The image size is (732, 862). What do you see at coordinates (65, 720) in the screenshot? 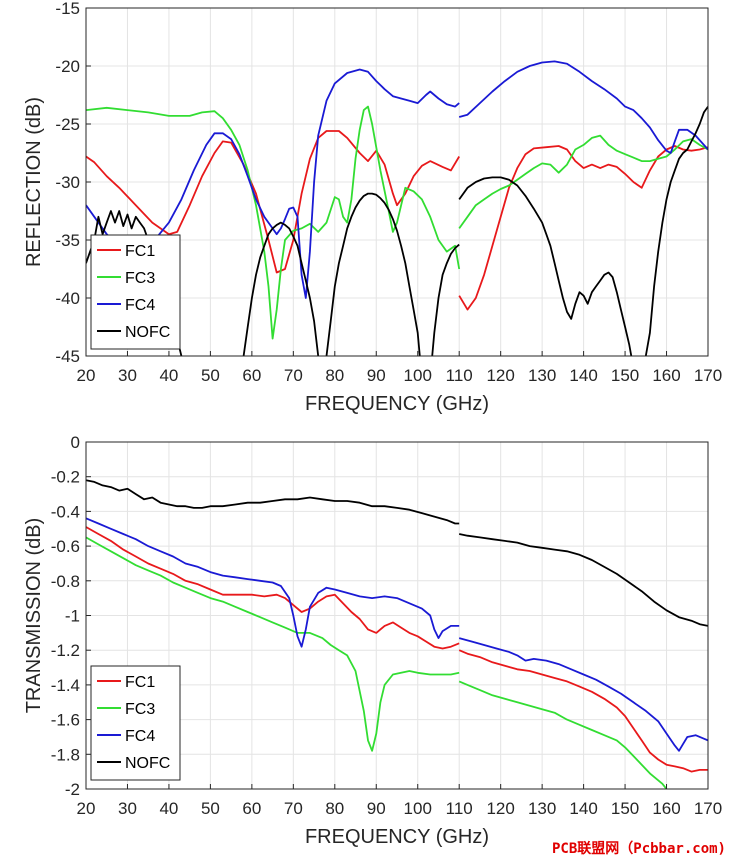
I see `y-tick-label: -1.6` at bounding box center [65, 720].